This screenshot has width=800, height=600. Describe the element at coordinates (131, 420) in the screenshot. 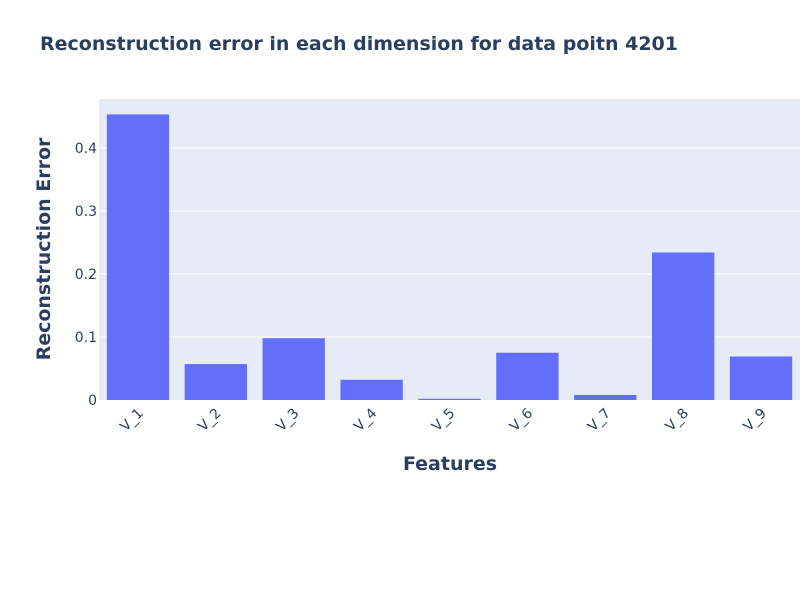

I see `x-tick-label: V_1` at that location.